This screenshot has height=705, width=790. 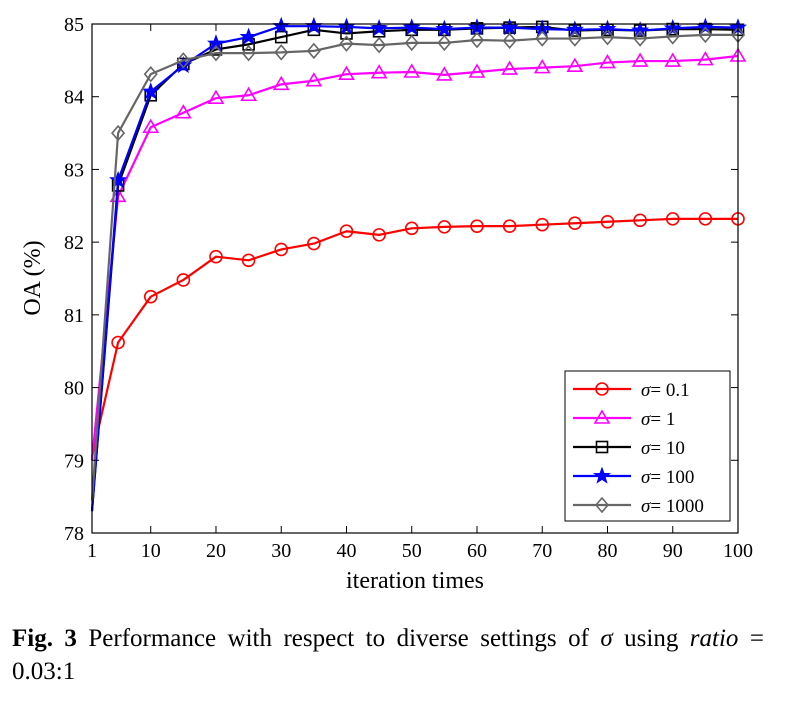 What do you see at coordinates (92, 551) in the screenshot?
I see `x-tick-label: 1` at bounding box center [92, 551].